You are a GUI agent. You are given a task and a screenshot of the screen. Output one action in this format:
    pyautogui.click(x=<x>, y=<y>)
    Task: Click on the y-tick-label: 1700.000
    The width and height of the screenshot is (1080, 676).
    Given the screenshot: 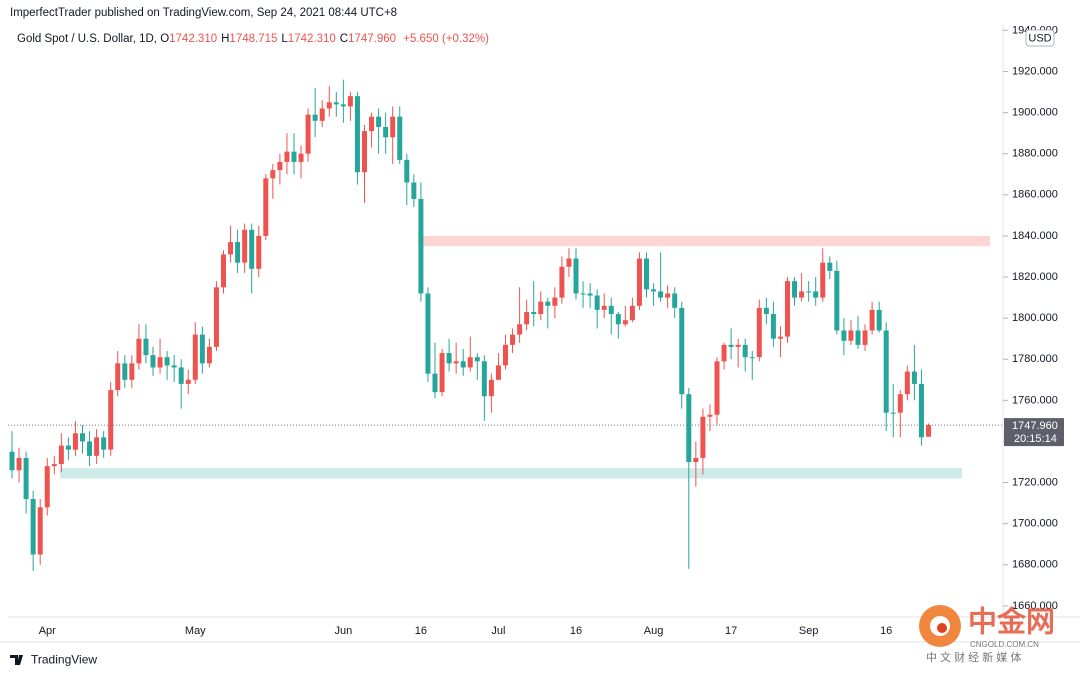 What is the action you would take?
    pyautogui.click(x=1035, y=524)
    